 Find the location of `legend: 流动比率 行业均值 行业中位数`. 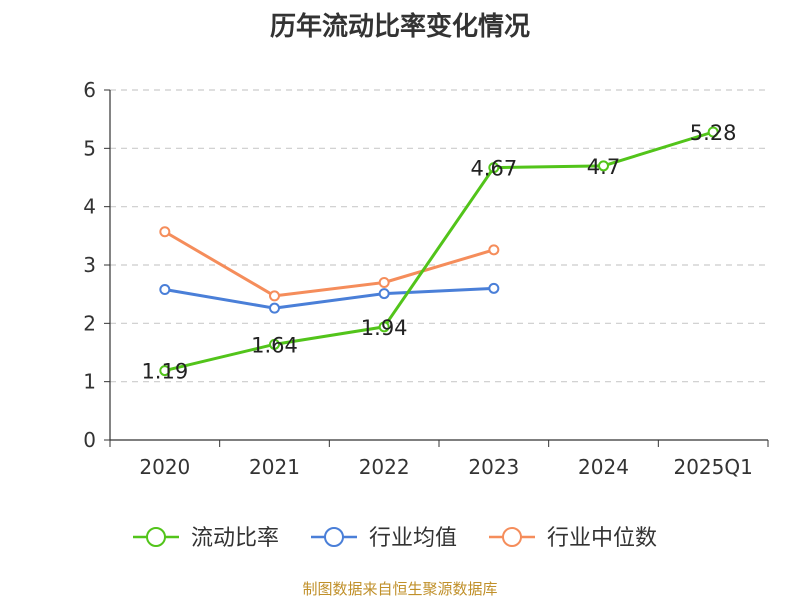

legend: 流动比率 行业均值 行业中位数 is located at coordinates (395, 538).